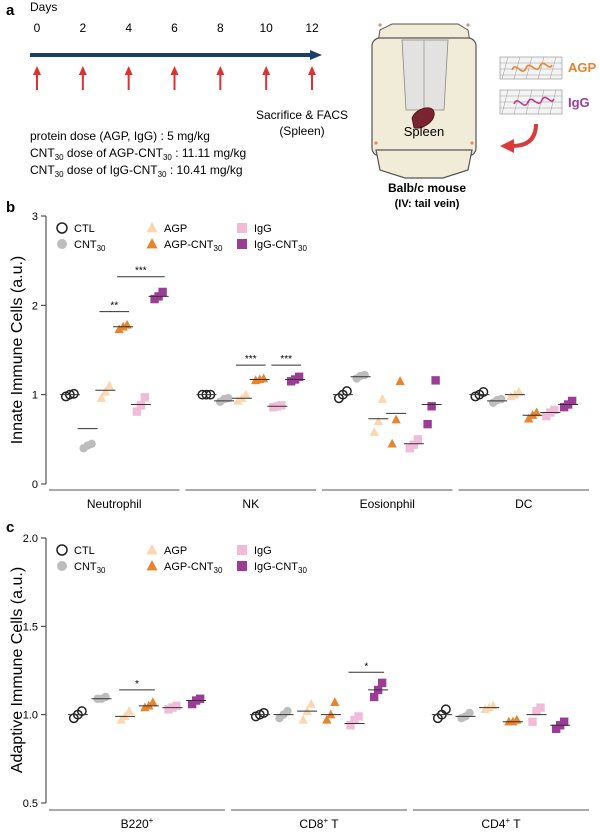 The image size is (600, 833). What do you see at coordinates (209, 153) in the screenshot?
I see `dose-agp-value: : 11.11 mg/kg` at bounding box center [209, 153].